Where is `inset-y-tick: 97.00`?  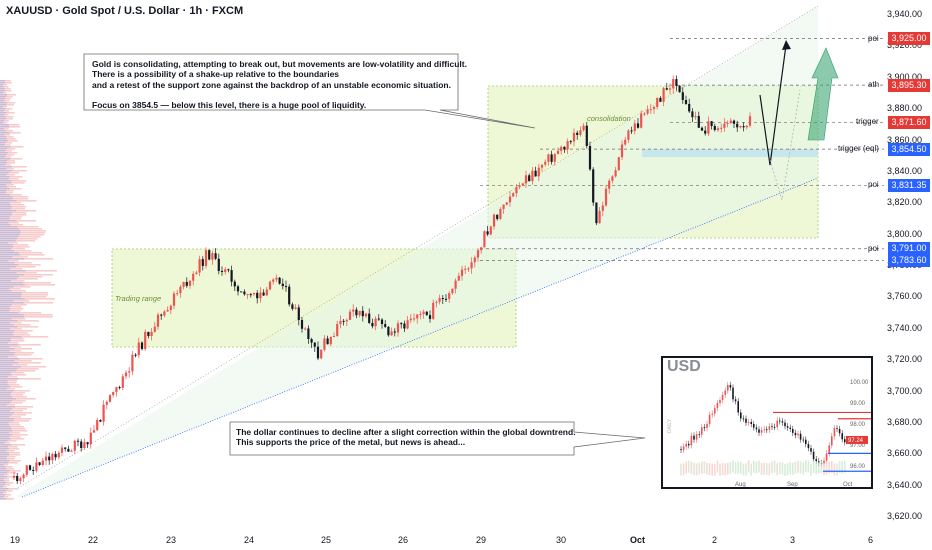
inset-y-tick: 97.00 is located at coordinates (858, 446).